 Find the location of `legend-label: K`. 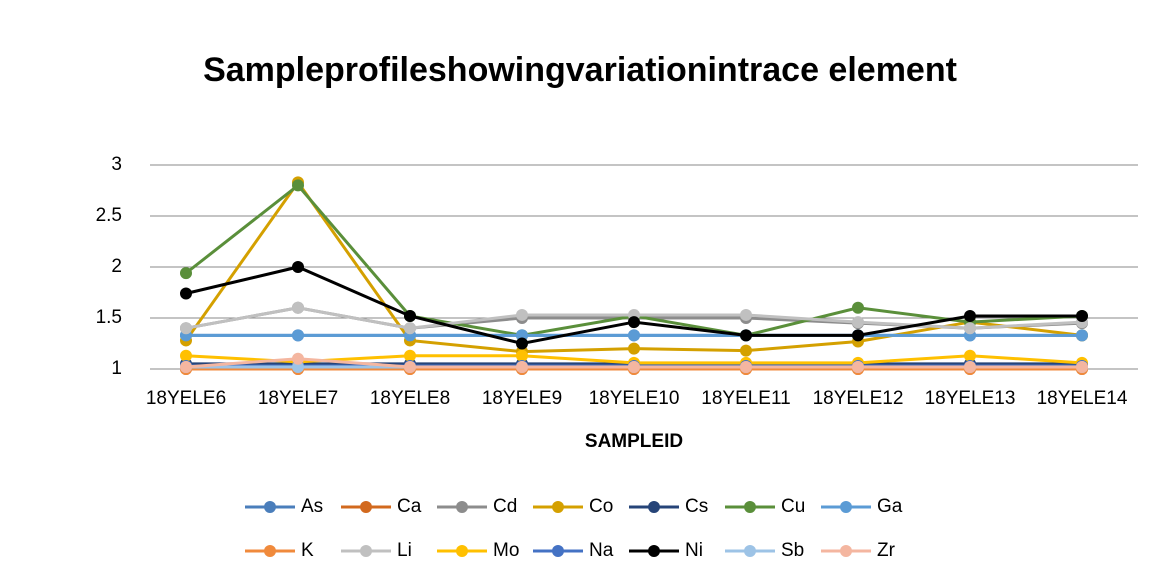

legend-label: K is located at coordinates (307, 550).